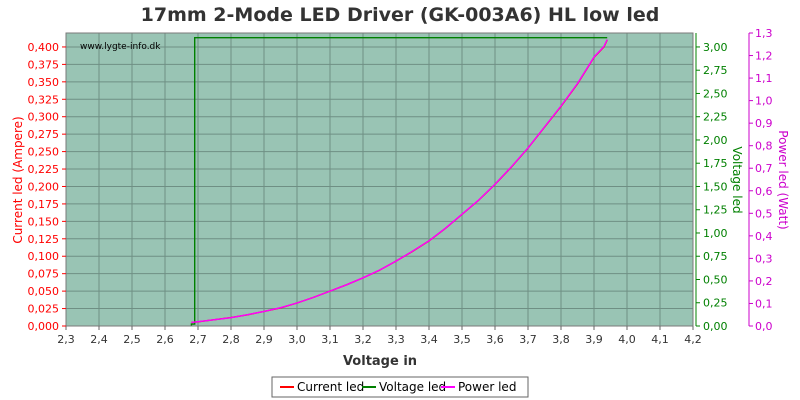 Image resolution: width=800 pixels, height=400 pixels. I want to click on y-left-tick-label-5: 0,125, so click(44, 239).